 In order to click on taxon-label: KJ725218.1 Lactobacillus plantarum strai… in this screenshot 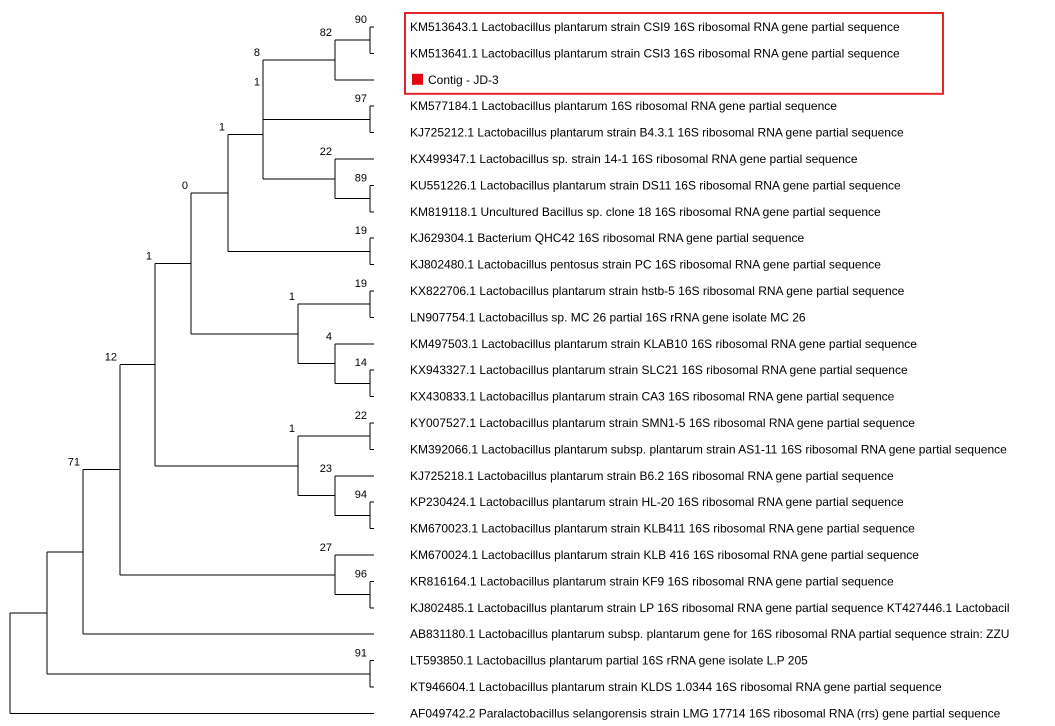, I will do `click(652, 476)`.